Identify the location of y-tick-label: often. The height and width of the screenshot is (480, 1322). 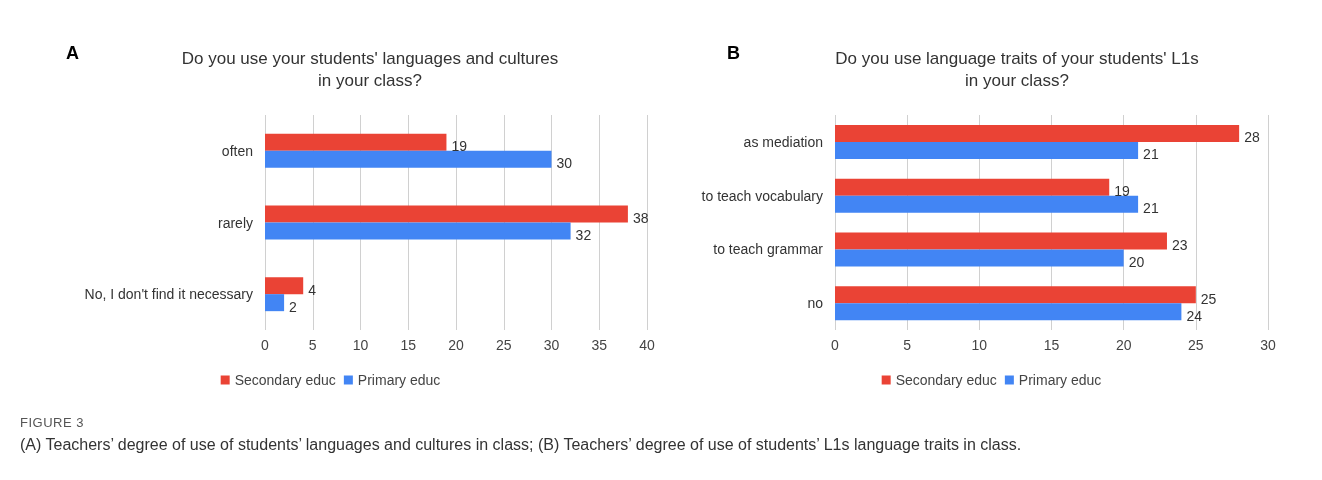
(237, 150).